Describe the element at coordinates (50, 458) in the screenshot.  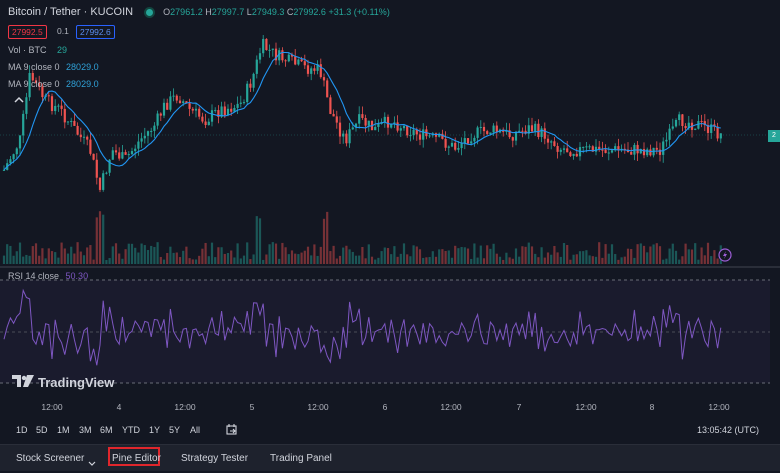
I see `tab-stock-screener: Stock Screener` at that location.